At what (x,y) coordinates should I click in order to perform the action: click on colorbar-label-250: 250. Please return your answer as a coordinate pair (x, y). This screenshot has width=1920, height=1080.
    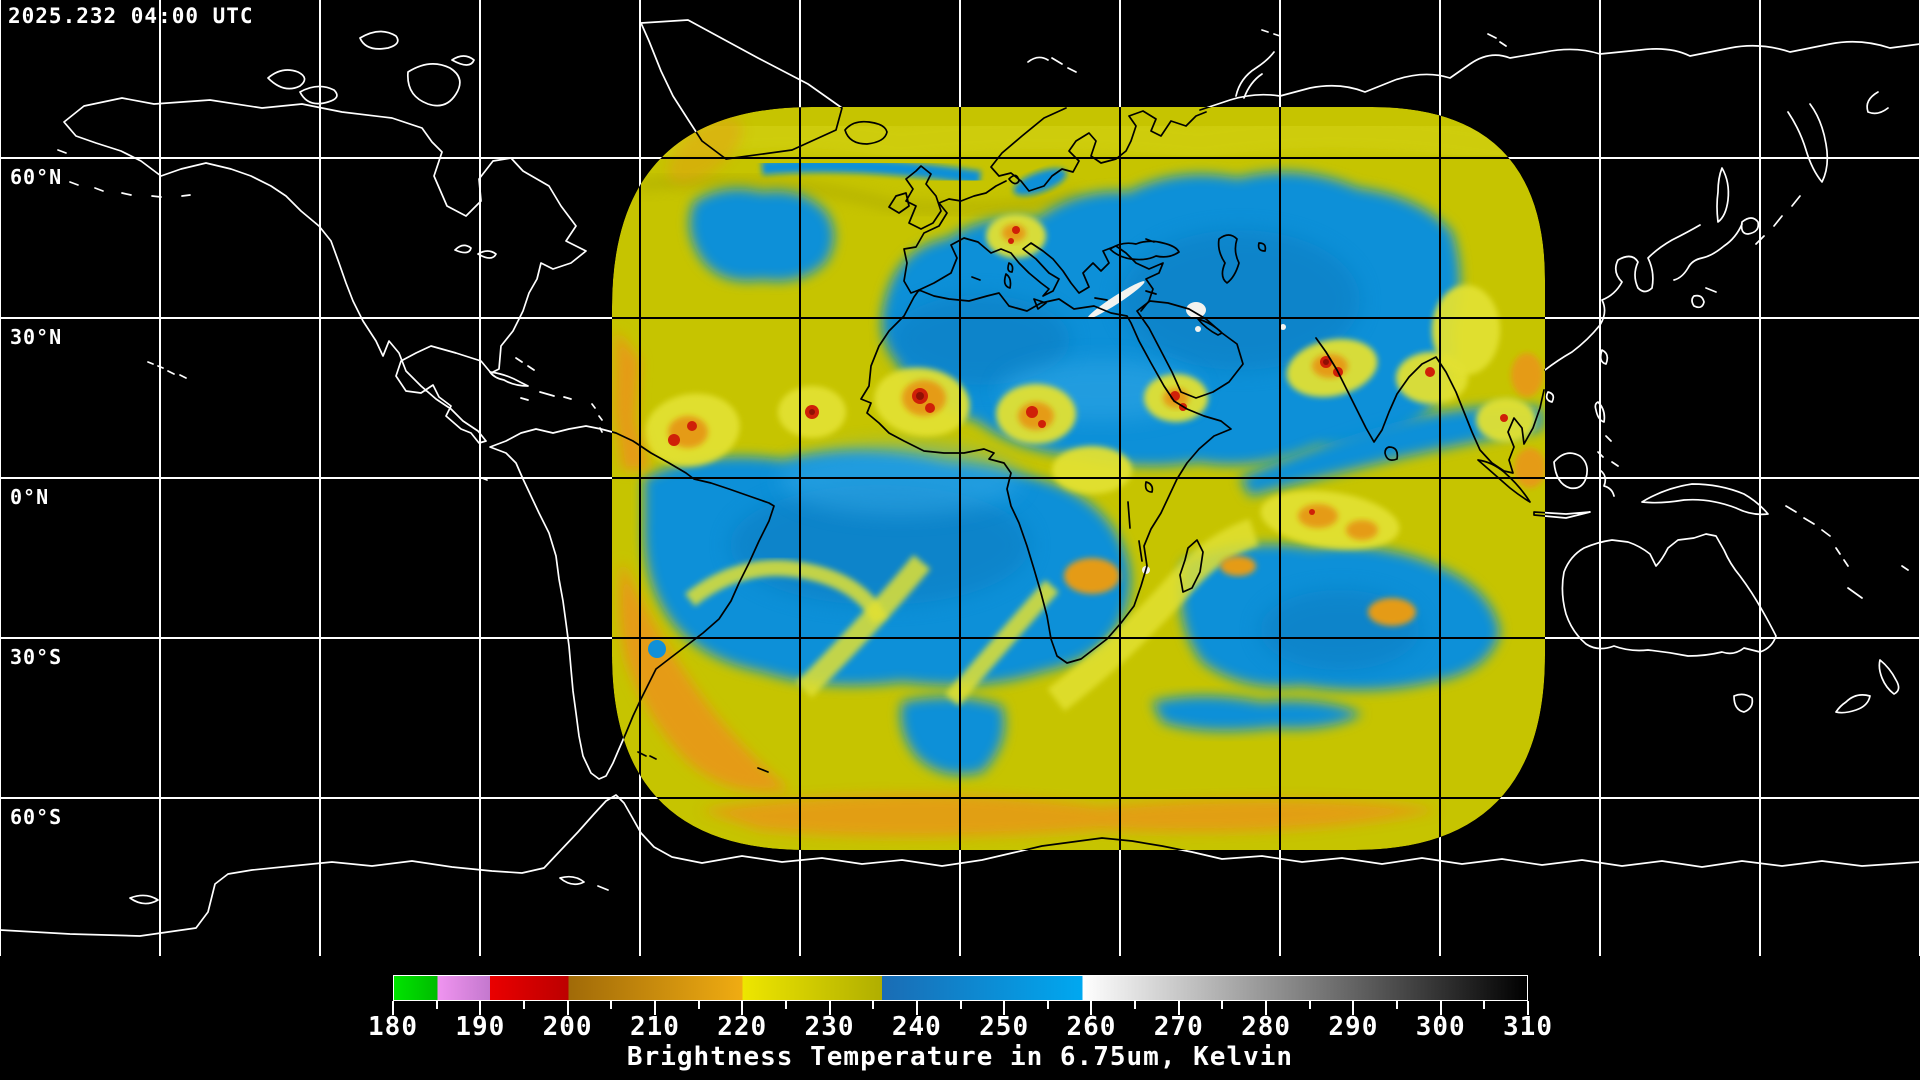
    Looking at the image, I should click on (1004, 1027).